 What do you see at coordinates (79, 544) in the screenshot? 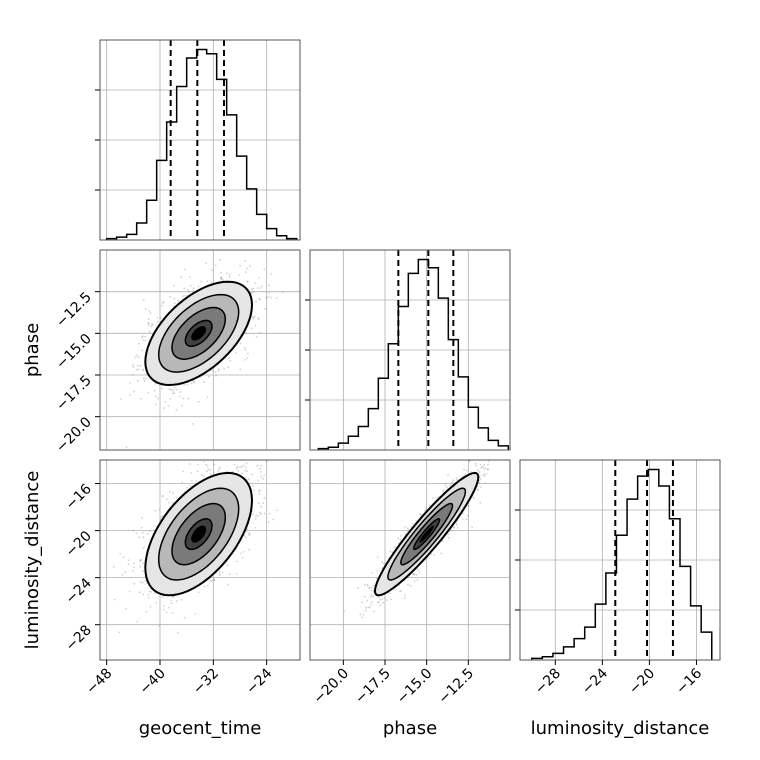
I see `y-tick-label: −20` at bounding box center [79, 544].